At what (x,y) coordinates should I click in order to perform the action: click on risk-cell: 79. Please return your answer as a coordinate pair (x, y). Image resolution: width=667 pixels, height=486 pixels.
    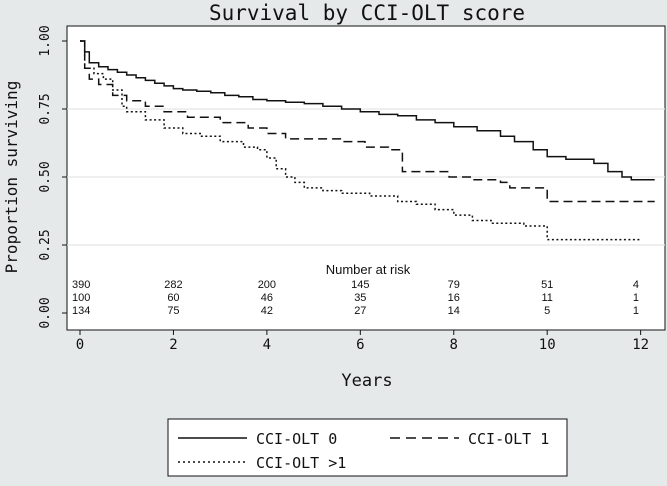
    Looking at the image, I should click on (454, 285).